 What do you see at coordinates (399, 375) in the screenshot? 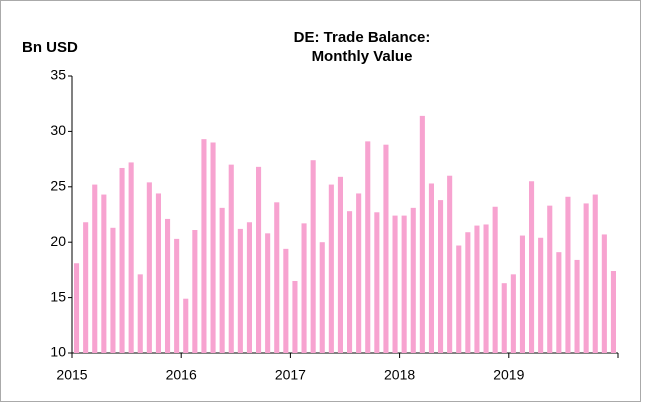
I see `x-tick-label: 2018` at bounding box center [399, 375].